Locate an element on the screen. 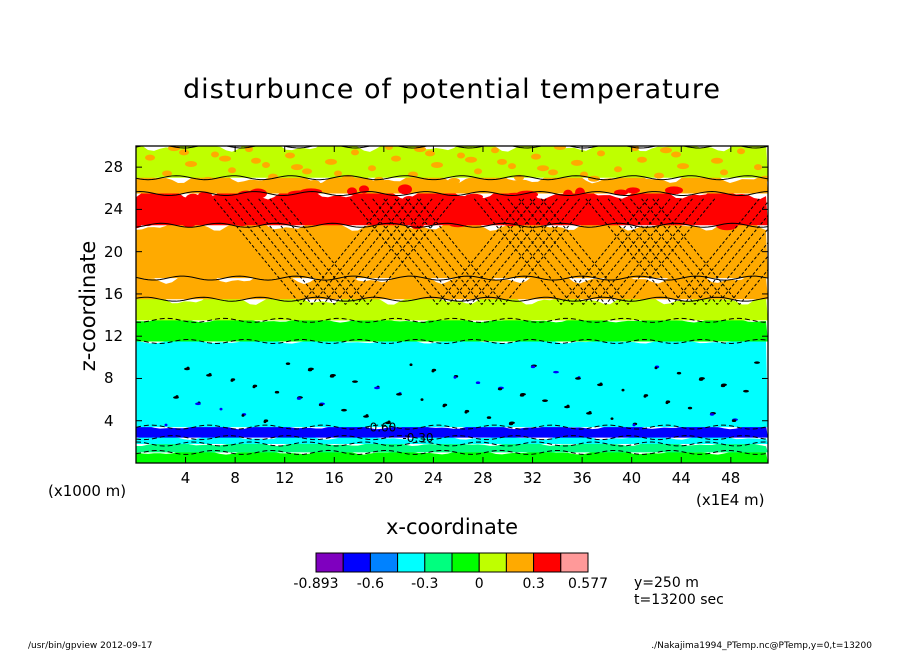 The width and height of the screenshot is (904, 654). x-tick-label: 8 is located at coordinates (235, 478).